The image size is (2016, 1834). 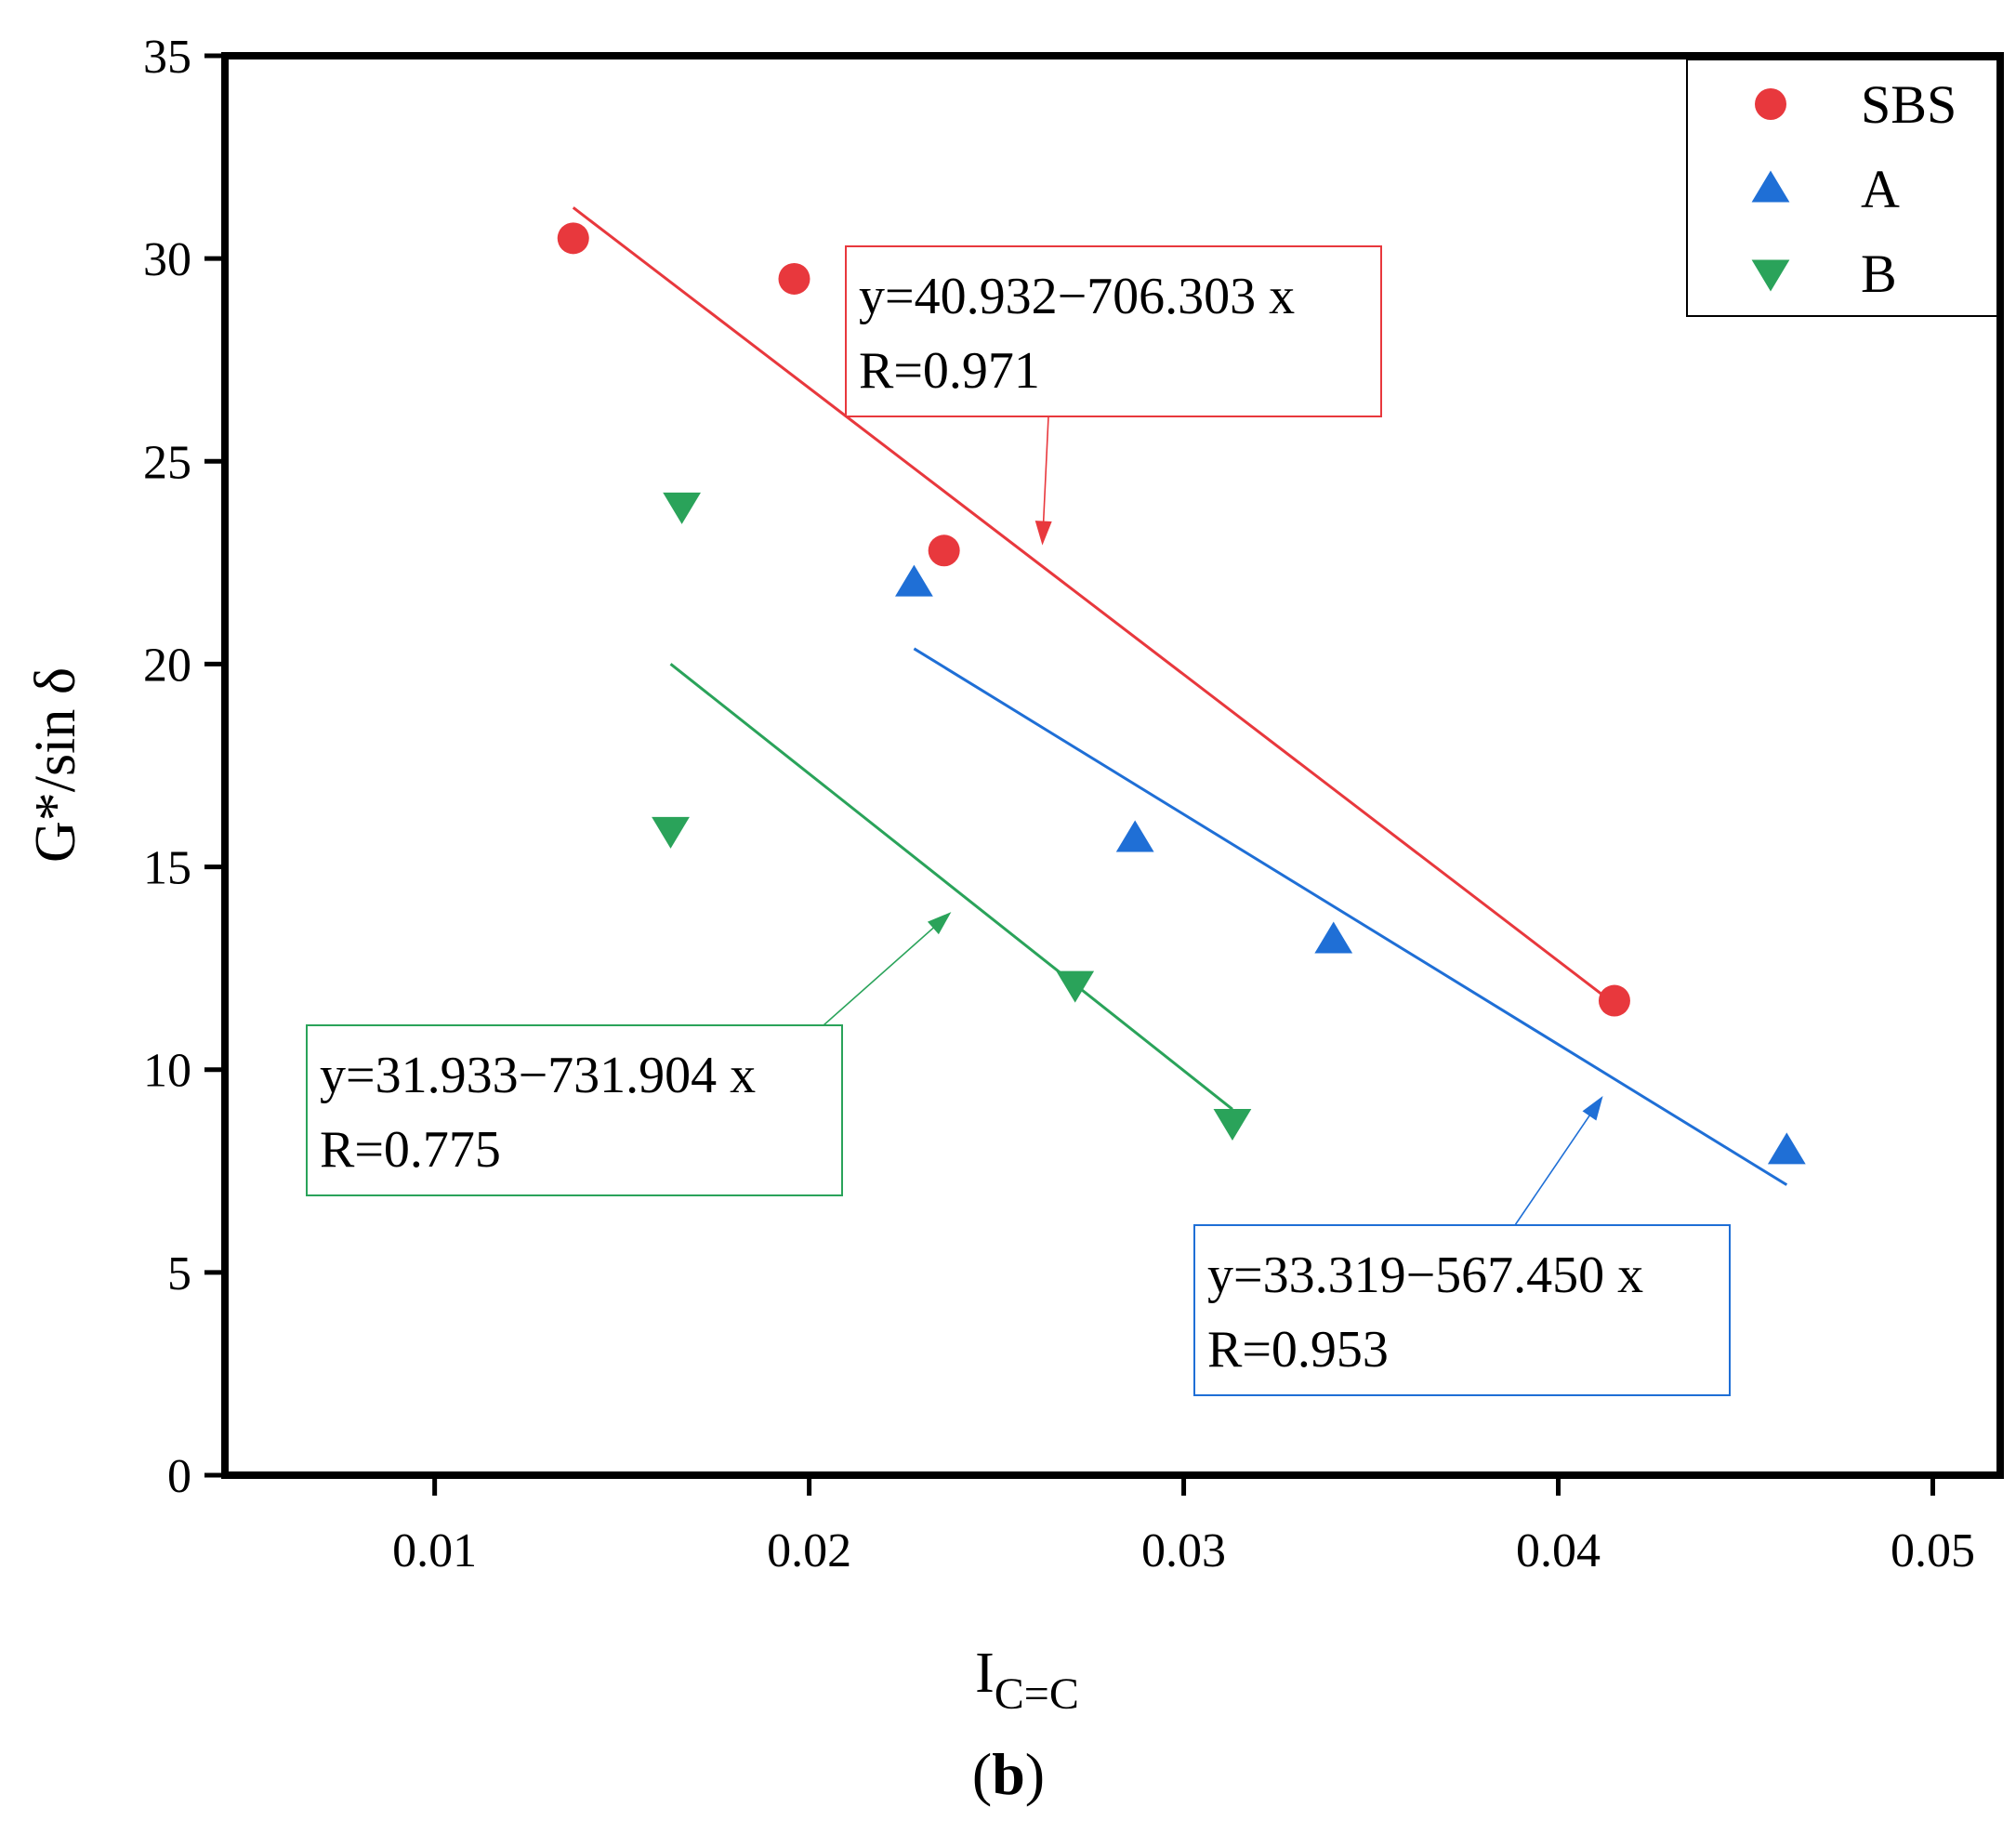 What do you see at coordinates (167, 259) in the screenshot?
I see `y-tick-label: 30` at bounding box center [167, 259].